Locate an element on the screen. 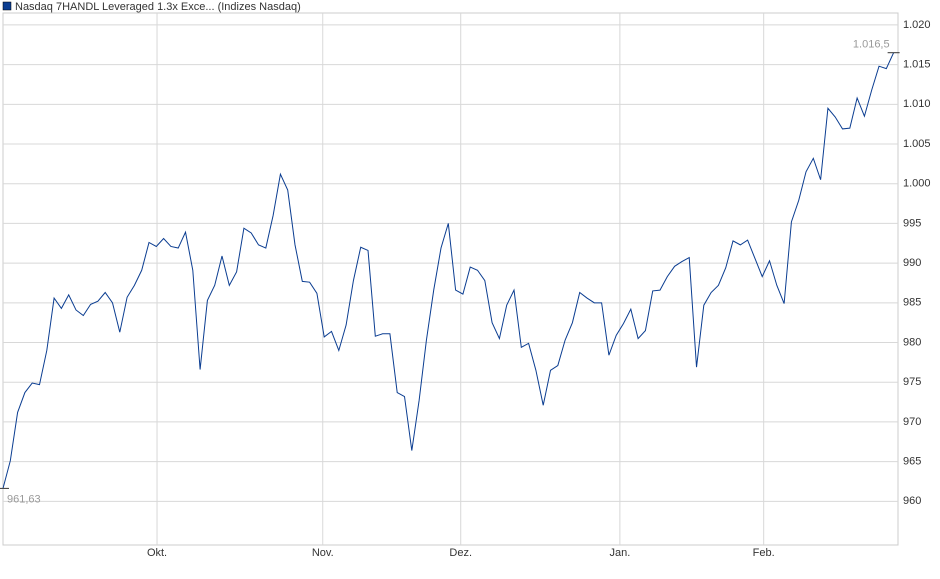 The width and height of the screenshot is (940, 579). y-tick-label: 980 is located at coordinates (912, 342).